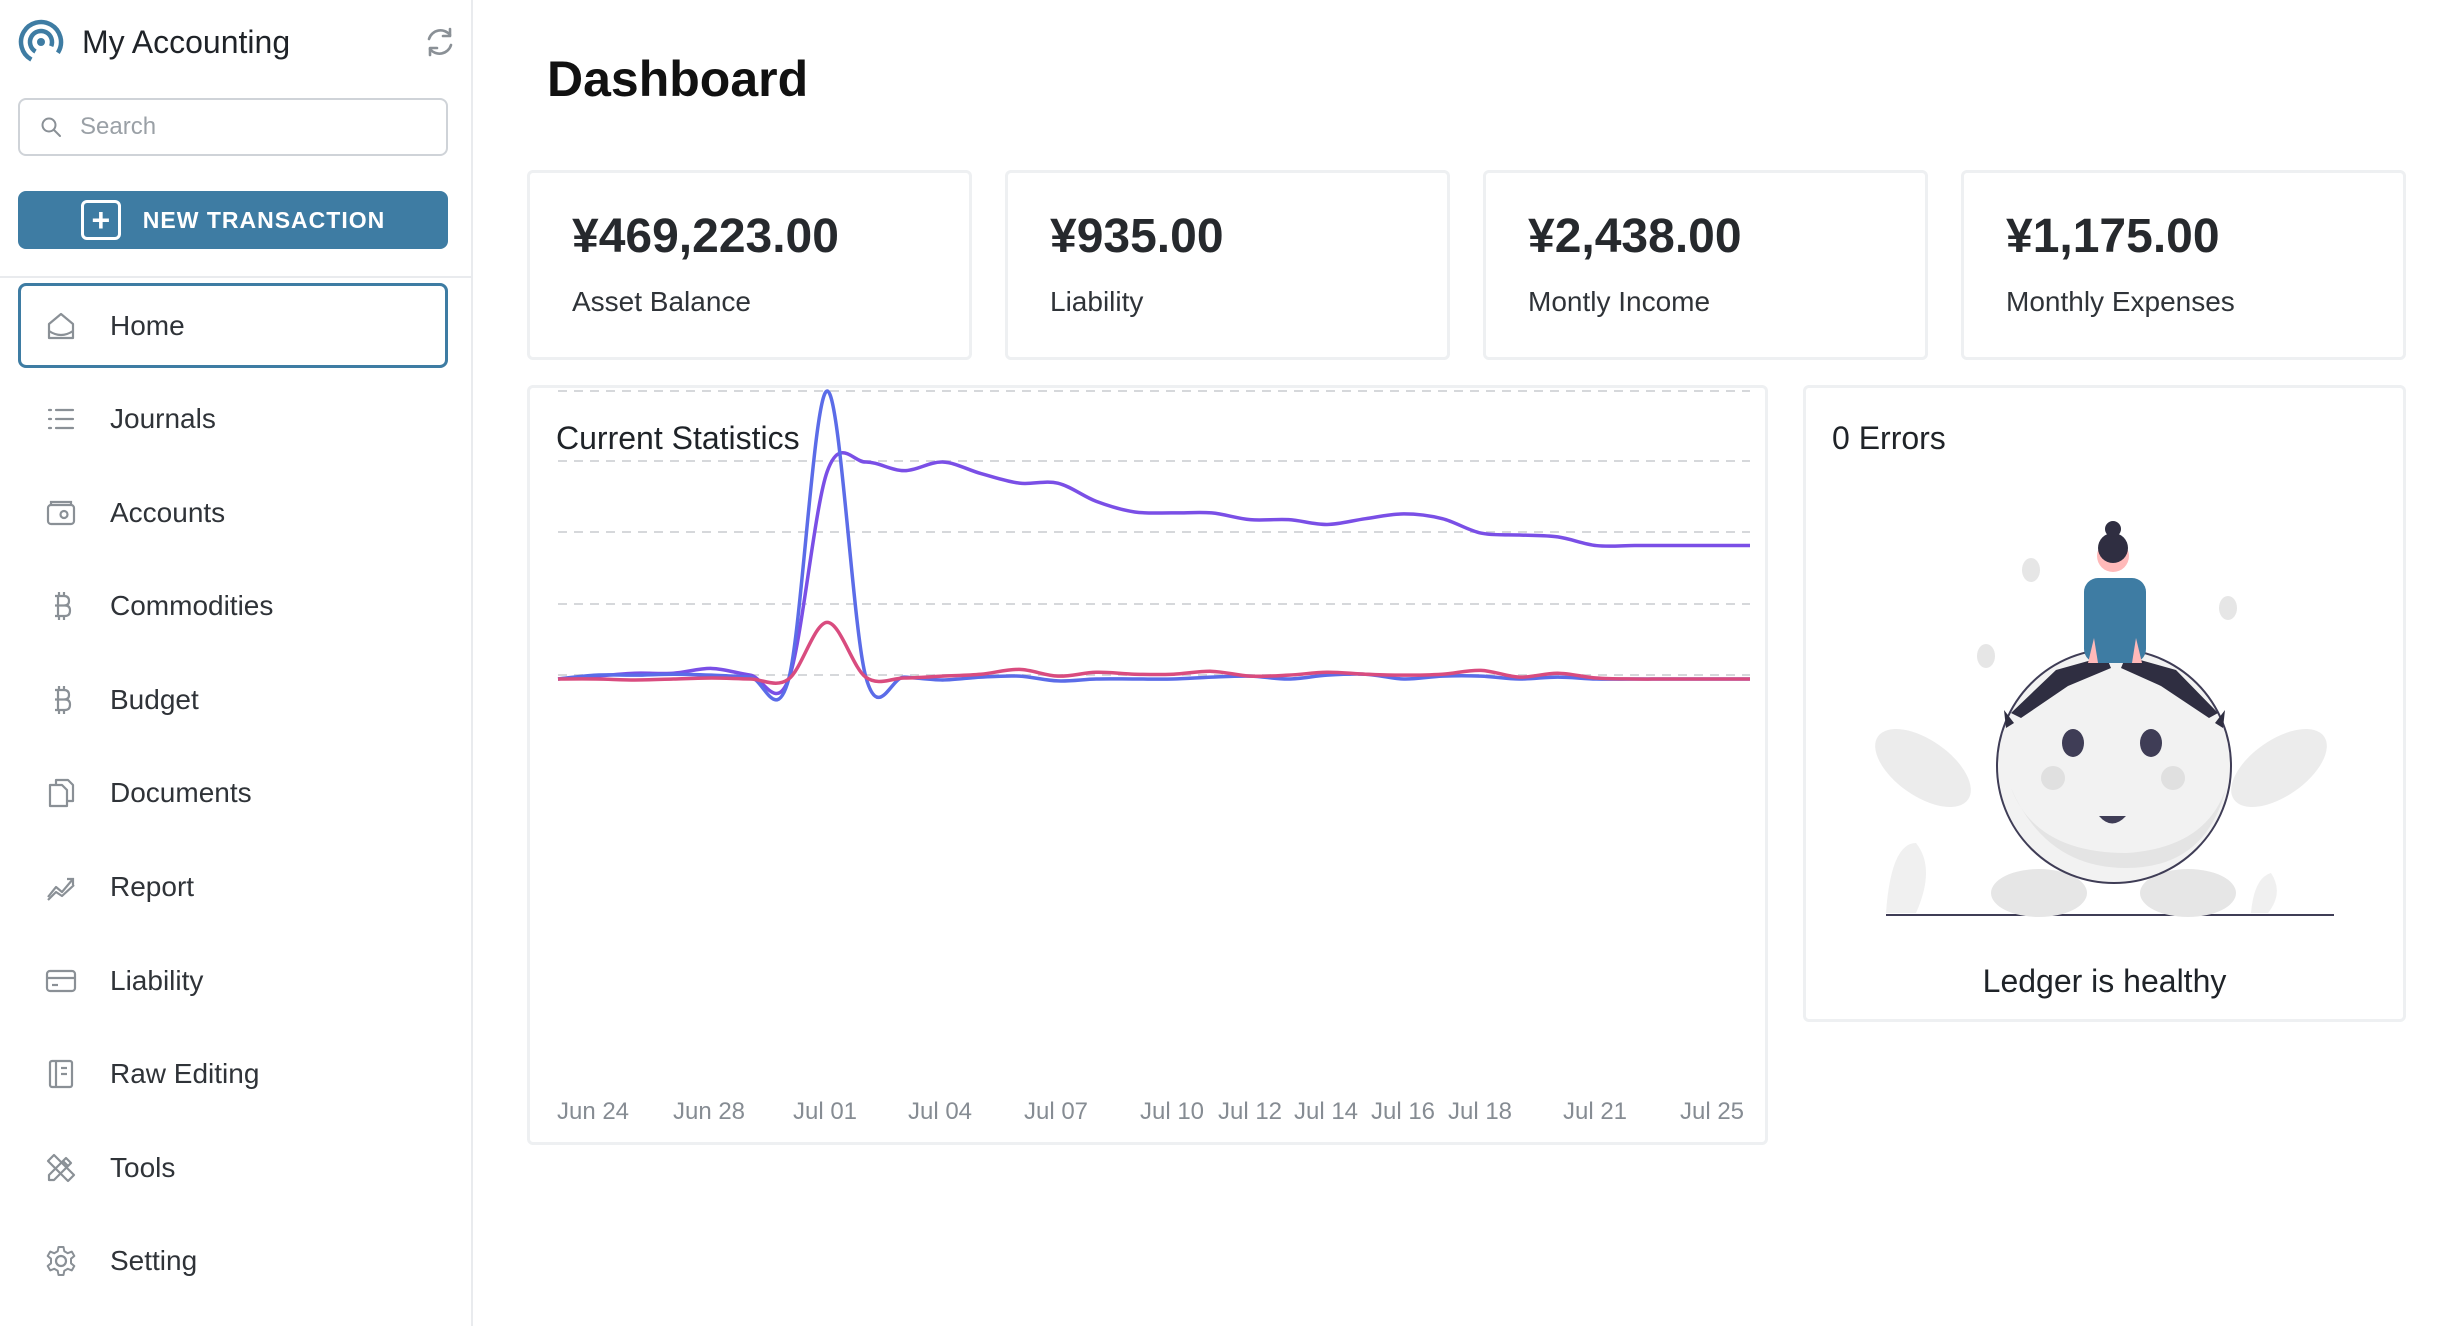 The width and height of the screenshot is (2442, 1326). I want to click on sidebar-item-commodities: Commodities, so click(233, 606).